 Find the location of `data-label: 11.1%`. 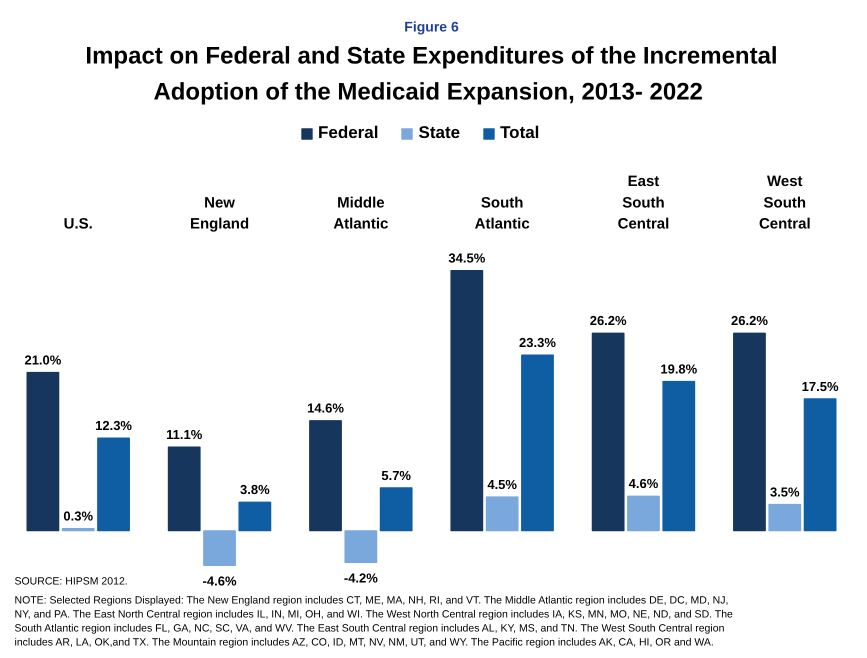

data-label: 11.1% is located at coordinates (184, 434).